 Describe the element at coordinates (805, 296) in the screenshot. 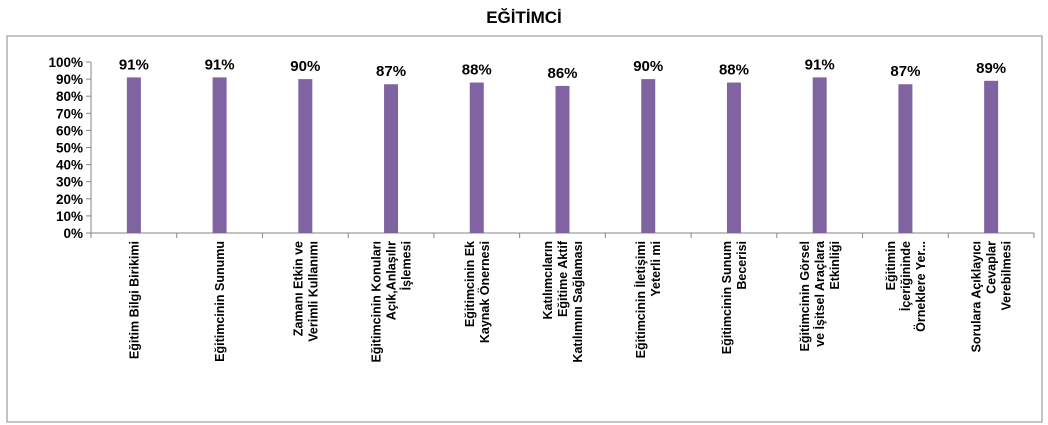

I see `category-label-line: Eğitimcinin Görsel` at that location.